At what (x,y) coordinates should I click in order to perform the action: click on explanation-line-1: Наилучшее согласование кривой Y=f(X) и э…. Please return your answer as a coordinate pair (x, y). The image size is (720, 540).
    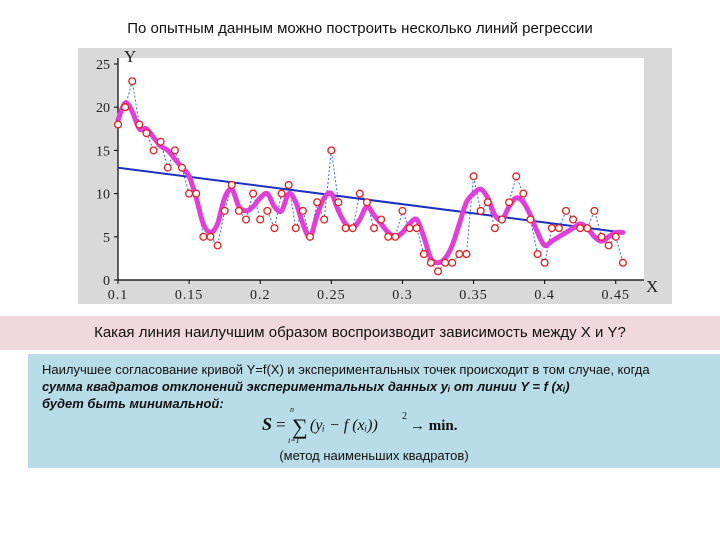
    Looking at the image, I should click on (346, 369).